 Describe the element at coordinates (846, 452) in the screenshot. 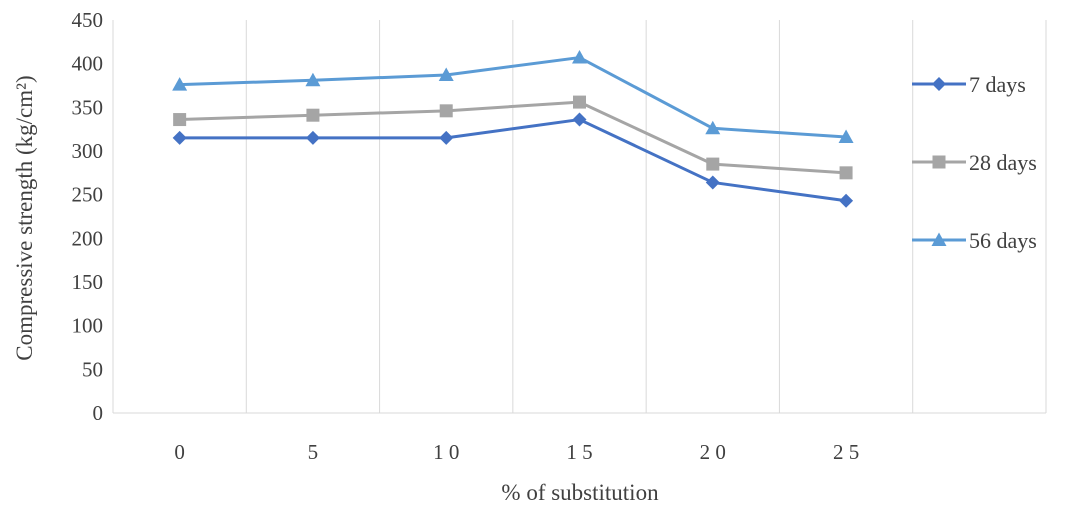

I see `x-tick-label: 2 5` at that location.